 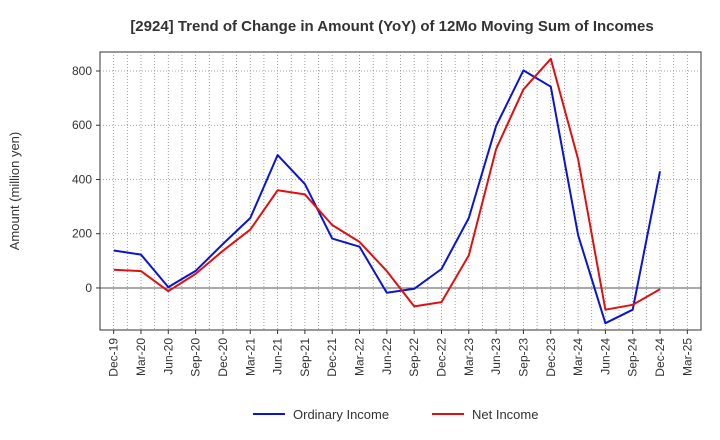 I want to click on x-tick-label: Dec-23, so click(x=551, y=357).